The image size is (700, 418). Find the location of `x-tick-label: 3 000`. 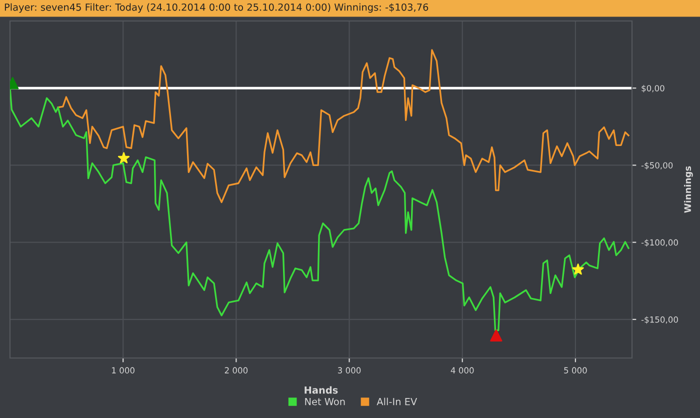

x-tick-label: 3 000 is located at coordinates (349, 370).